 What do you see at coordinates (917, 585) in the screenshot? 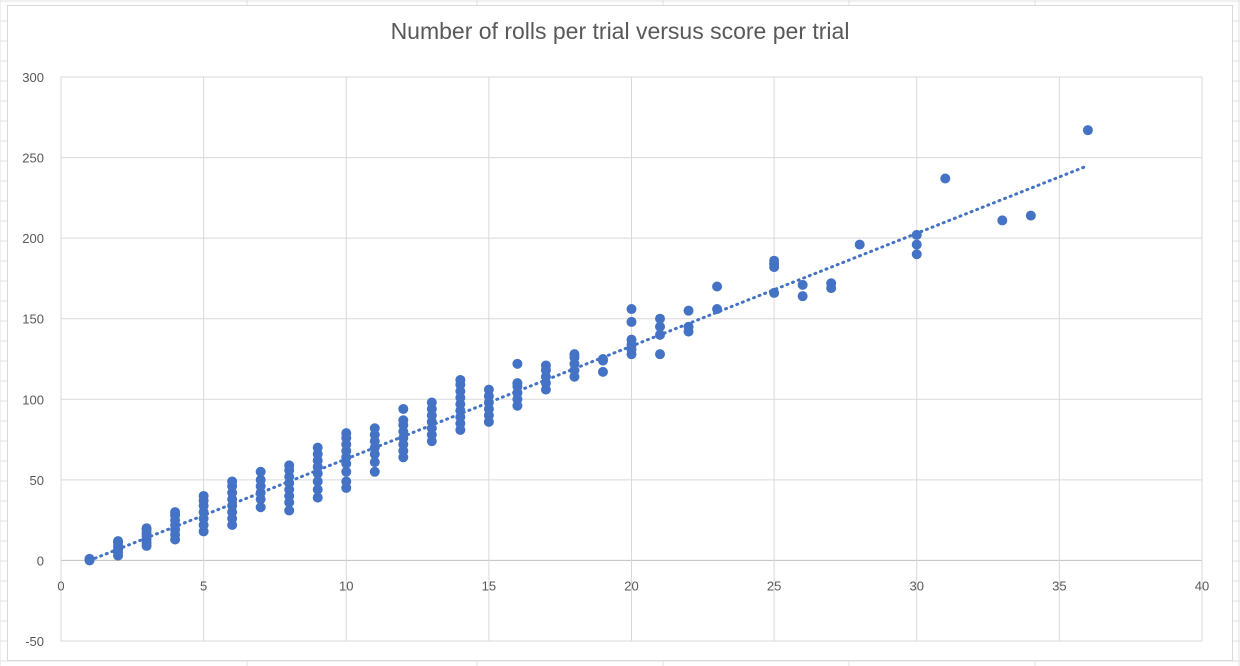
I see `x-tick-label: 30` at bounding box center [917, 585].